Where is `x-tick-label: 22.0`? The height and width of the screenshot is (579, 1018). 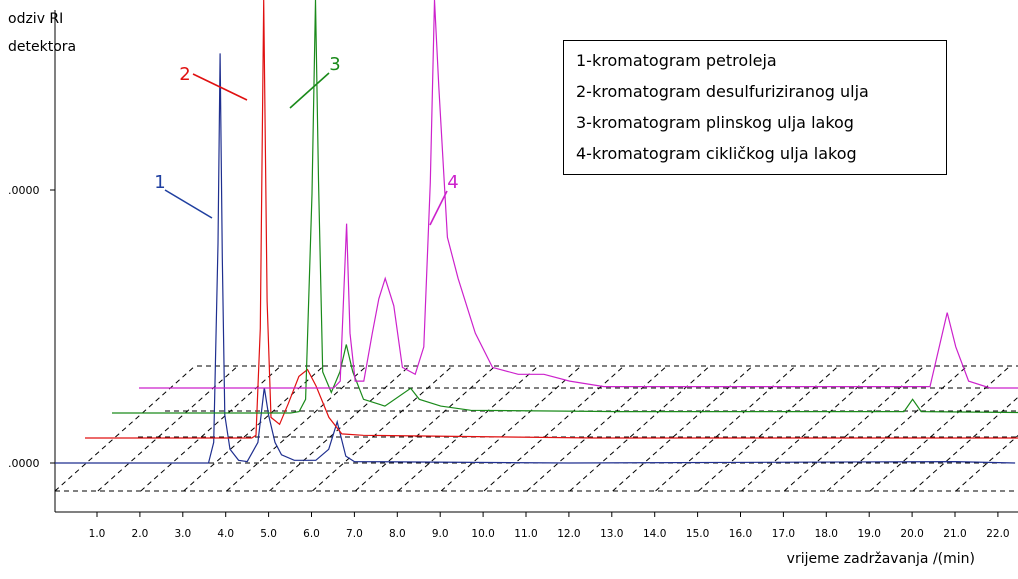
x-tick-label: 22.0 is located at coordinates (997, 534).